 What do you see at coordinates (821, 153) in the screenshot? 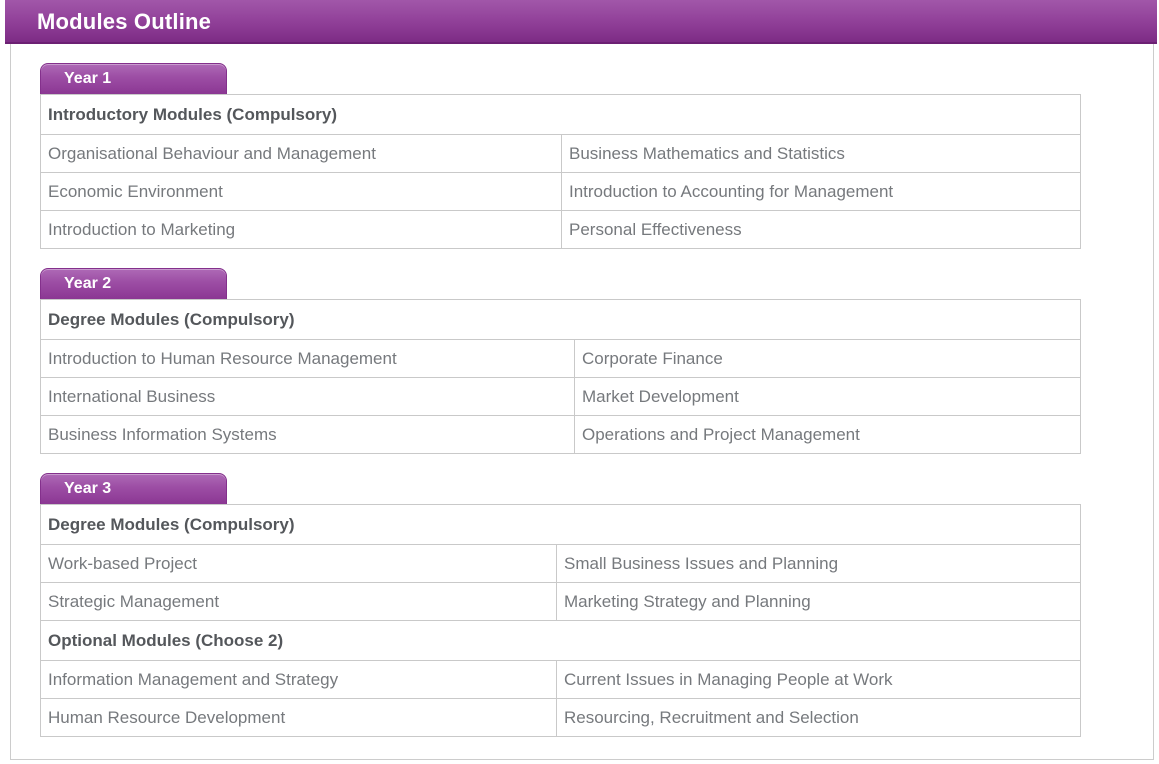
I see `module-cell: Business Mathematics and Statistics` at bounding box center [821, 153].